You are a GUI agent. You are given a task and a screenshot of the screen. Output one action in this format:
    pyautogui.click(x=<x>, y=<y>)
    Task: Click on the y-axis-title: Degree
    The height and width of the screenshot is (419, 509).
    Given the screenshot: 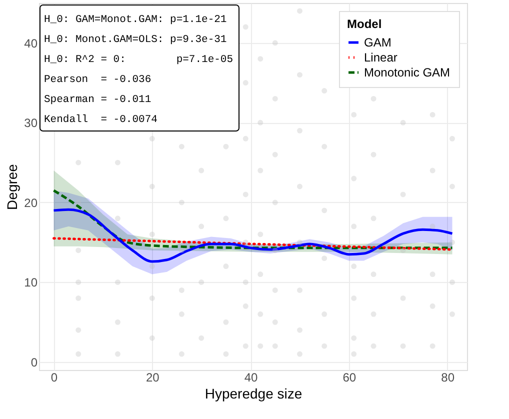 What is the action you would take?
    pyautogui.click(x=12, y=187)
    